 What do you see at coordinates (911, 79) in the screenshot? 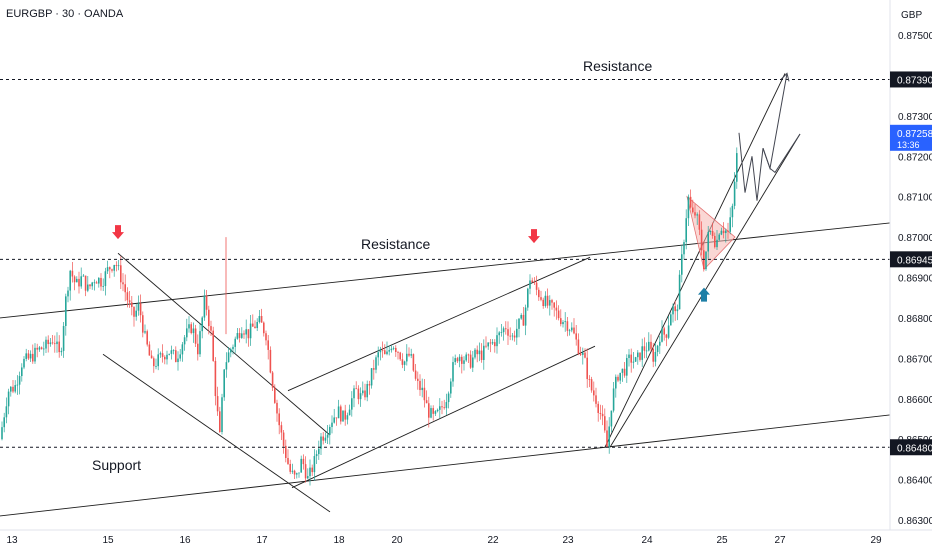
I see `resistance-top-price-bg` at bounding box center [911, 79].